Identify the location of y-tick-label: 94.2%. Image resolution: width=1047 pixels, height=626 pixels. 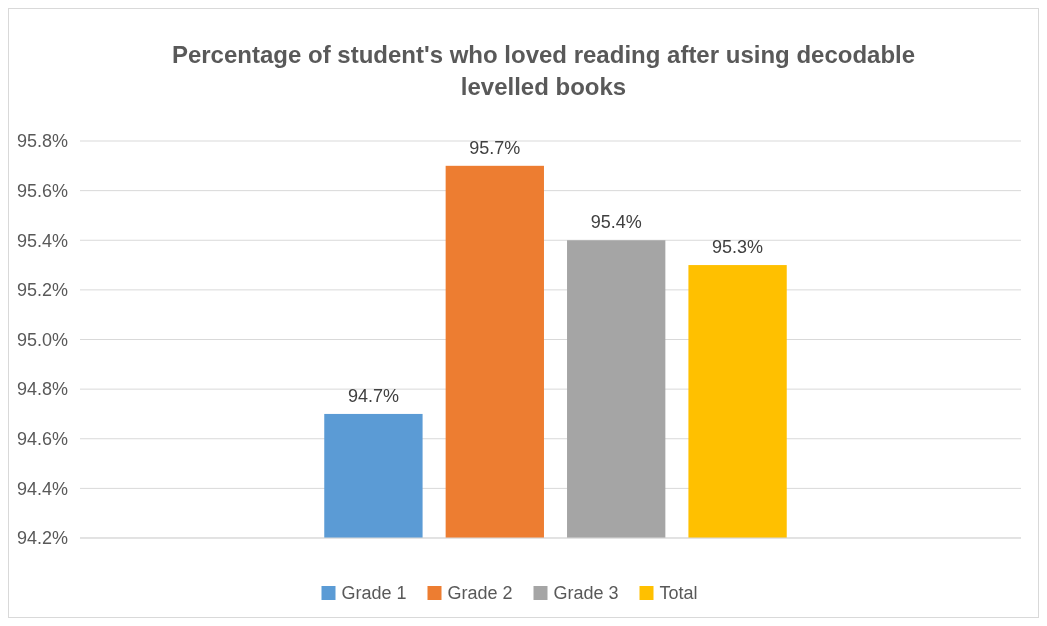
(42, 538).